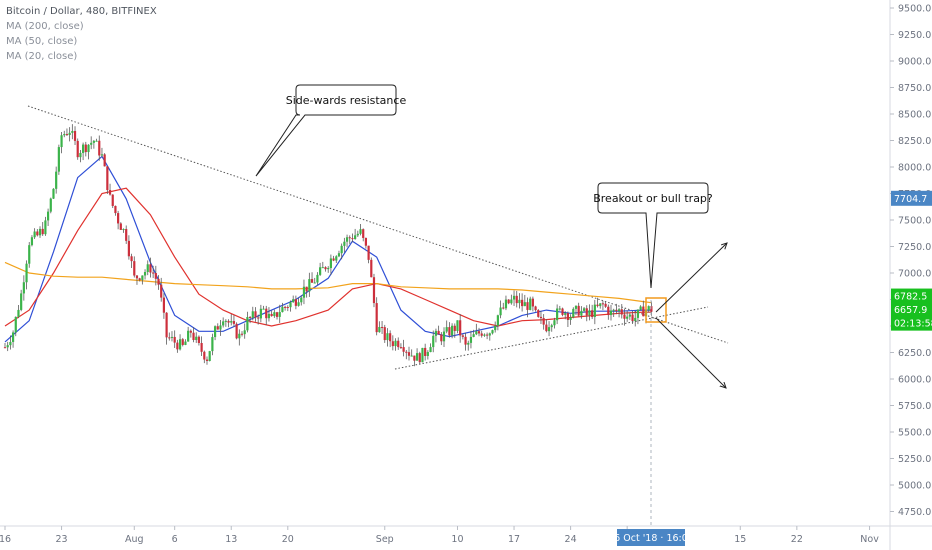 The width and height of the screenshot is (932, 550). Describe the element at coordinates (914, 62) in the screenshot. I see `y-tick-label: 9000.0` at that location.